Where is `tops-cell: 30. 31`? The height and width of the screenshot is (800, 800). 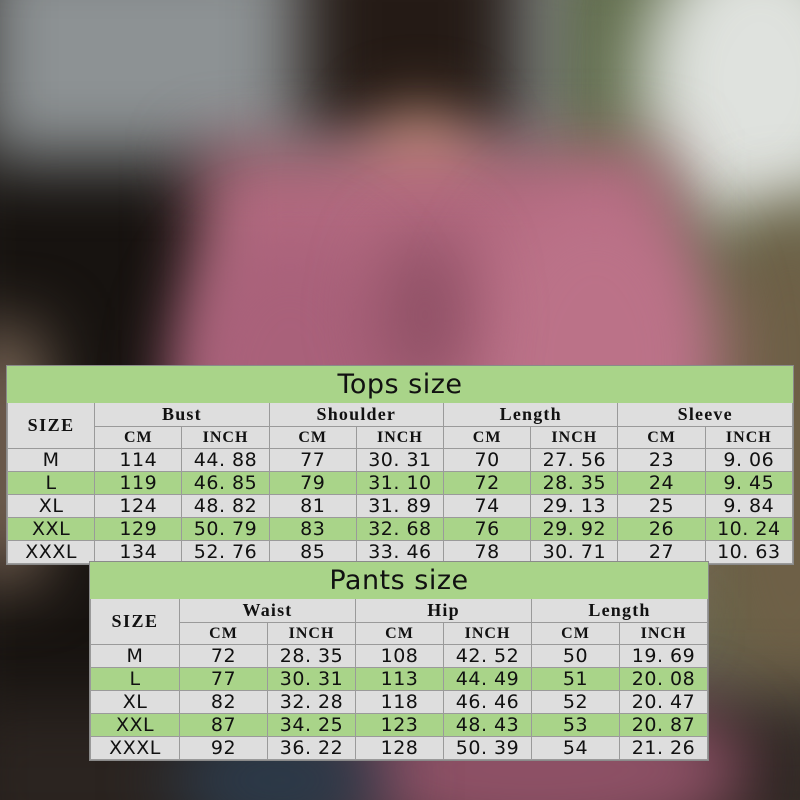 tops-cell: 30. 31 is located at coordinates (400, 460).